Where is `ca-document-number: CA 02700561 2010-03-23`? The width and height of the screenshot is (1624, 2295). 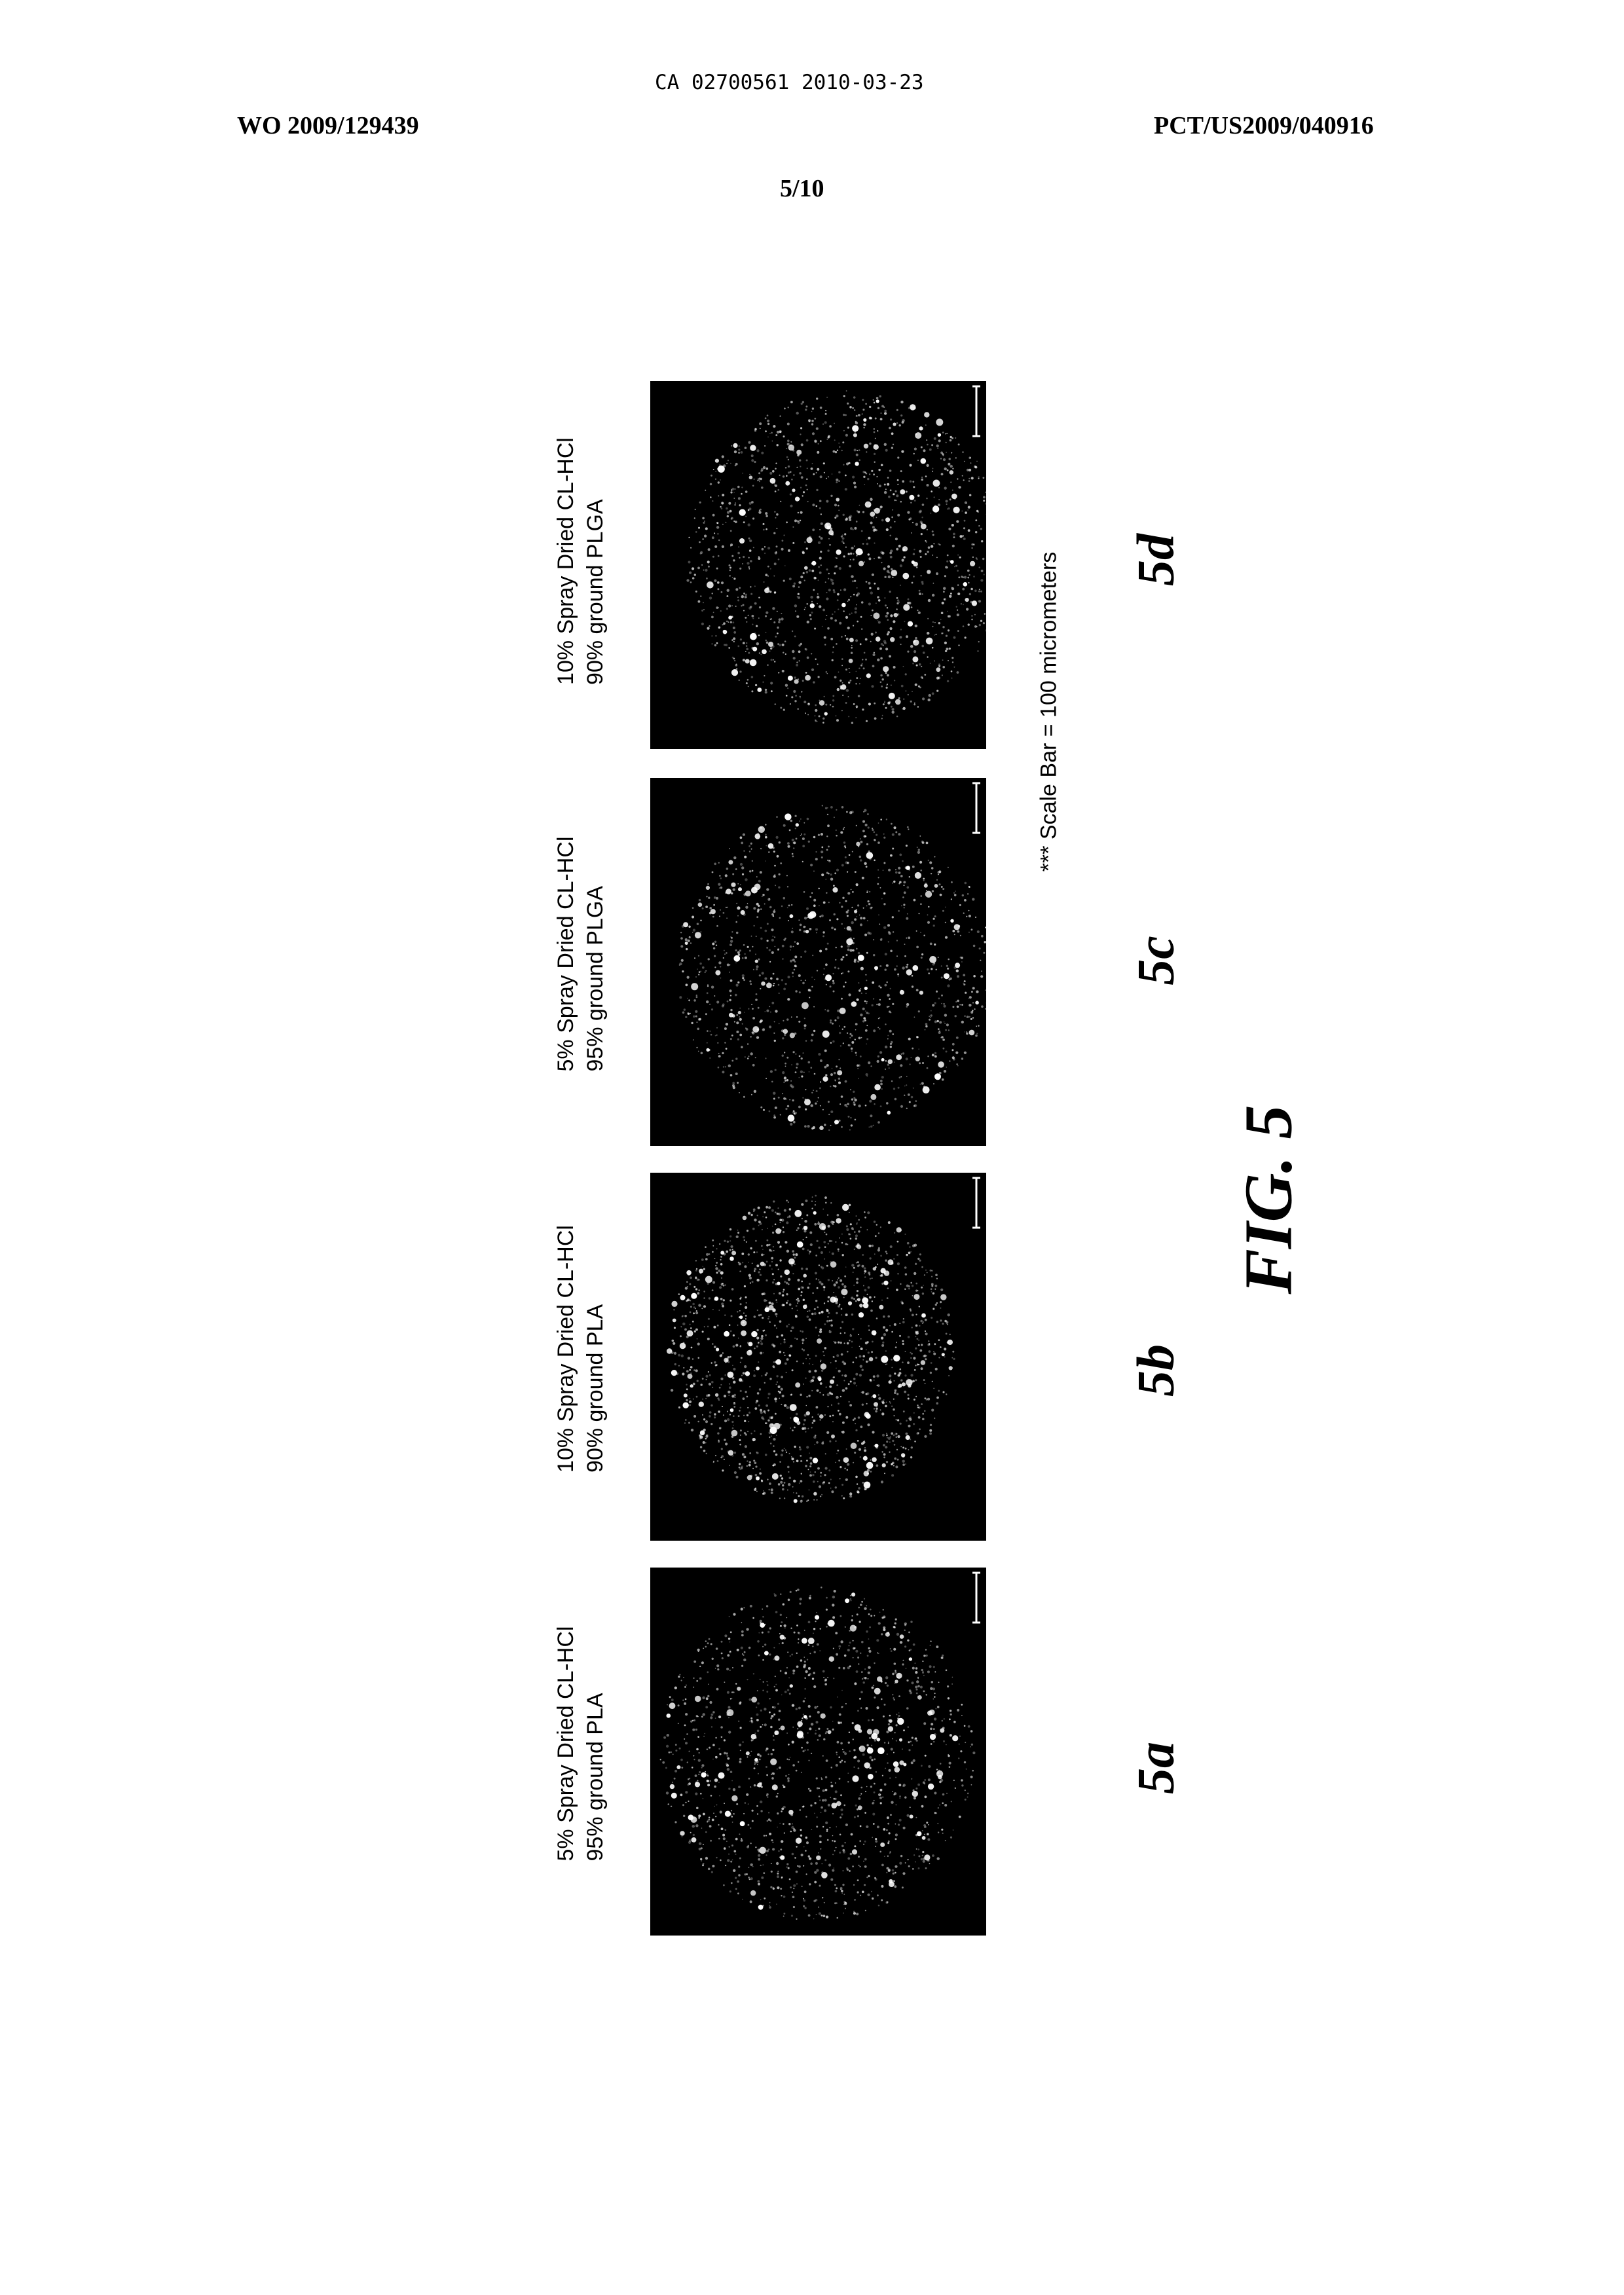
ca-document-number: CA 02700561 2010-03-23 is located at coordinates (789, 82).